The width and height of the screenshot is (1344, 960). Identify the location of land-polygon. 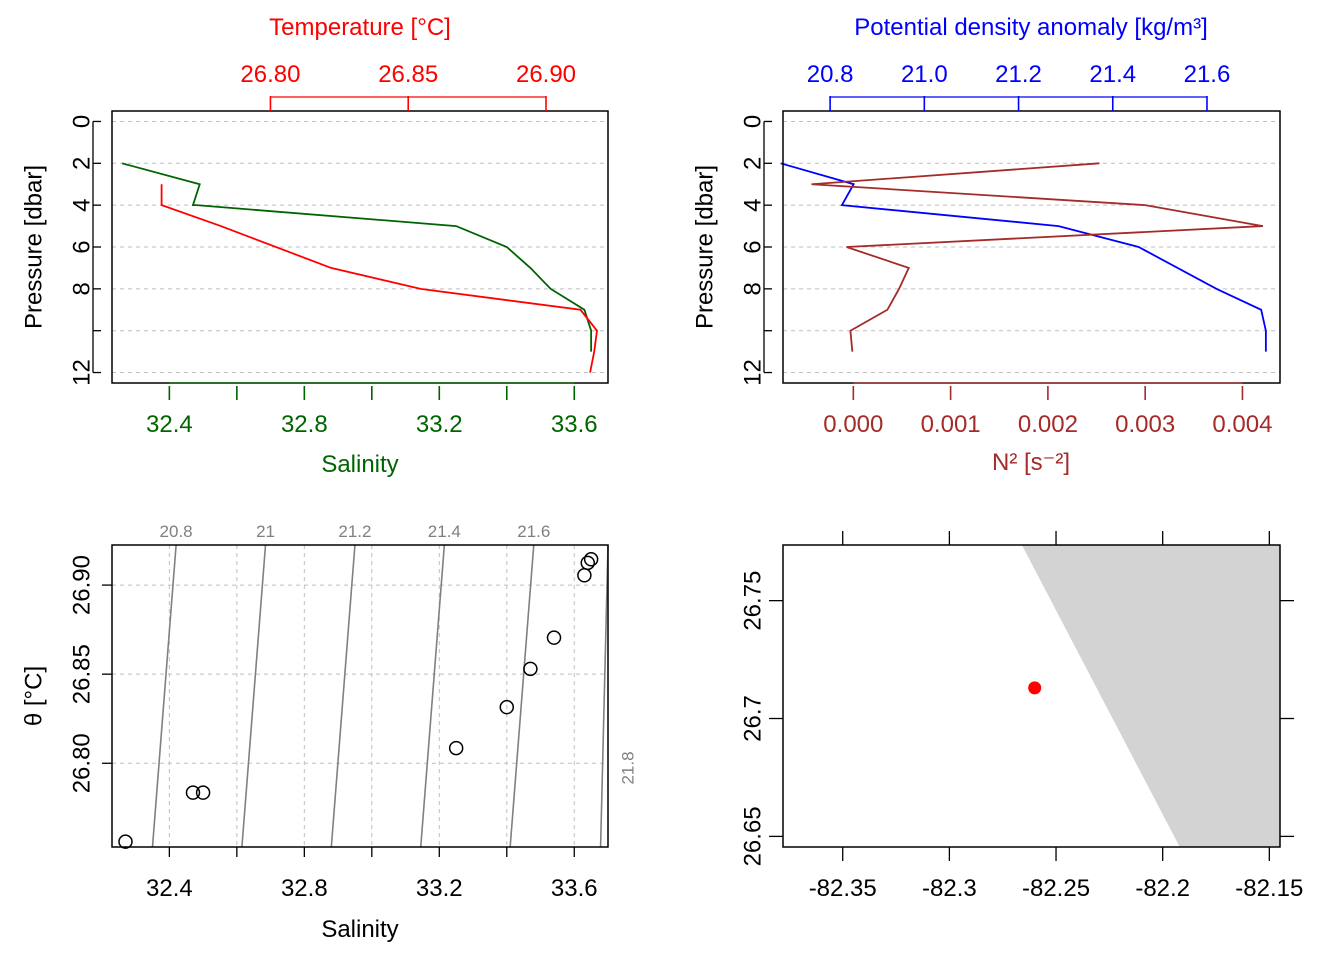
(1150, 696).